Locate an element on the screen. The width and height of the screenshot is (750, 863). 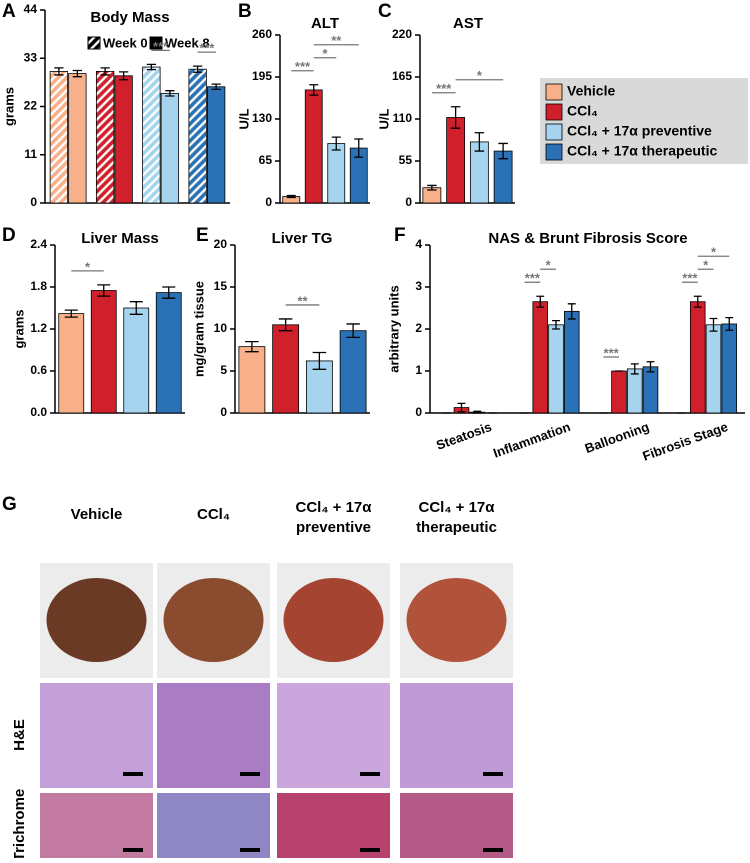
column-label: Vehicle is located at coordinates (97, 514).